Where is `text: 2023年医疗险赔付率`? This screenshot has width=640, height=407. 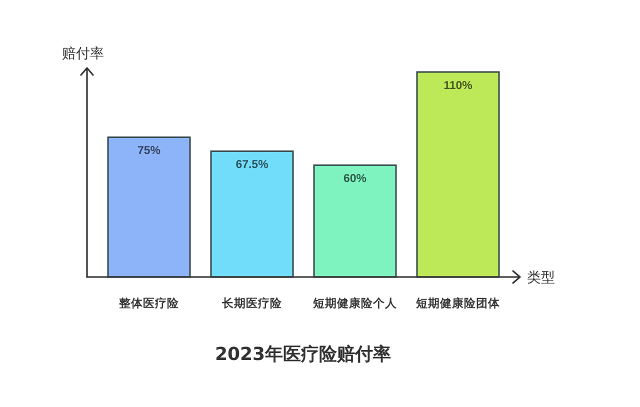
text: 2023年医疗险赔付率 is located at coordinates (303, 354).